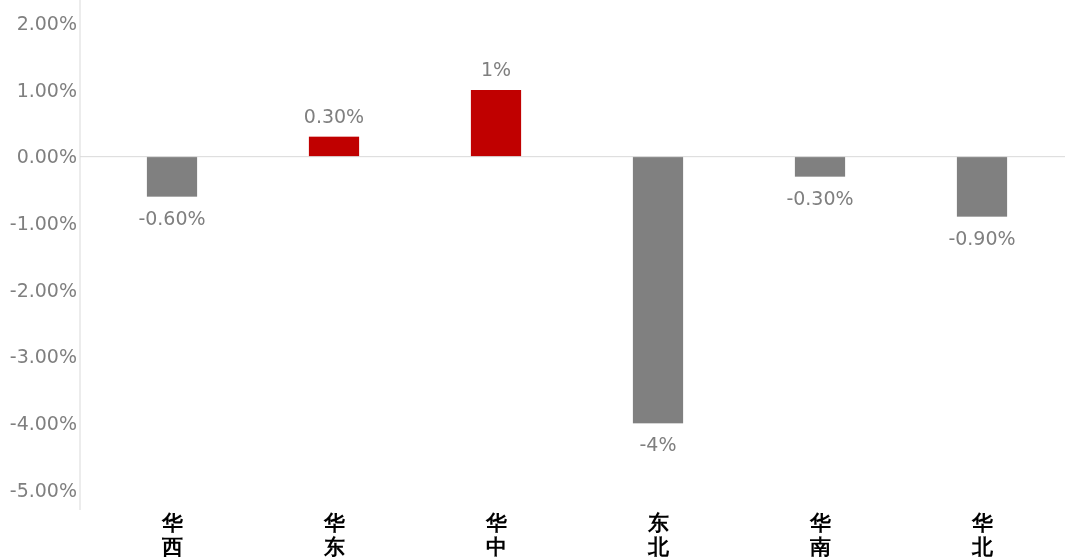 The width and height of the screenshot is (1080, 560). I want to click on y-tick-label: -1.00%, so click(43, 222).